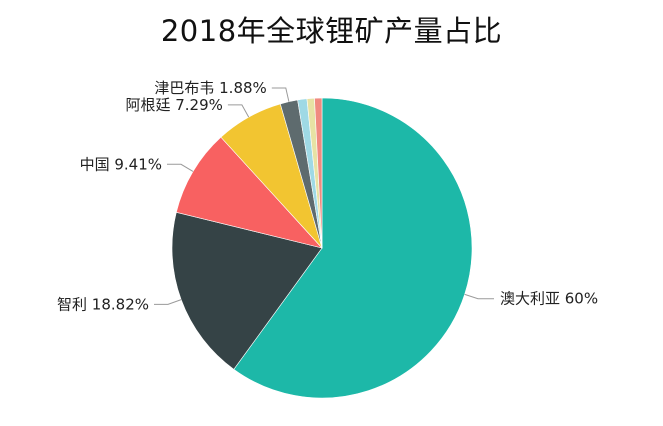 This screenshot has height=426, width=663. What do you see at coordinates (331, 31) in the screenshot?
I see `chart-title: 2018年全球锂矿产量占比` at bounding box center [331, 31].